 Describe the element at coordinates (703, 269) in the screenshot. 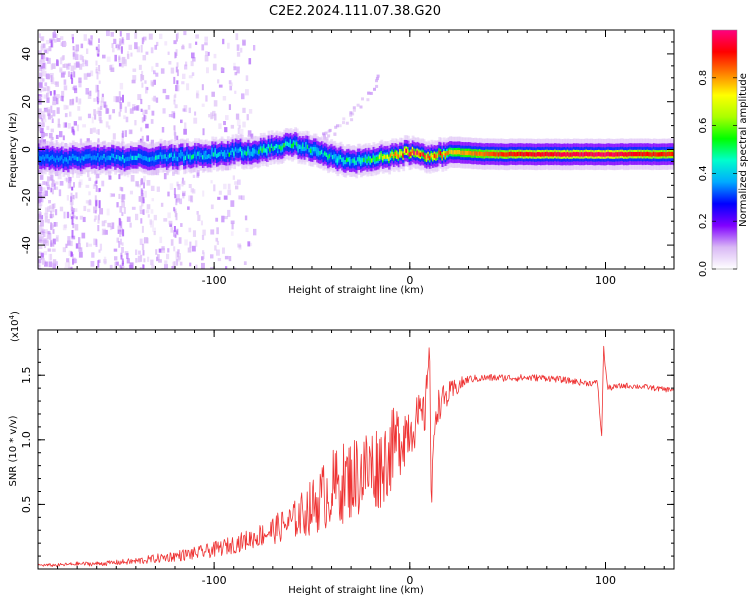

I see `colorbar-tick-label: 0.0` at that location.